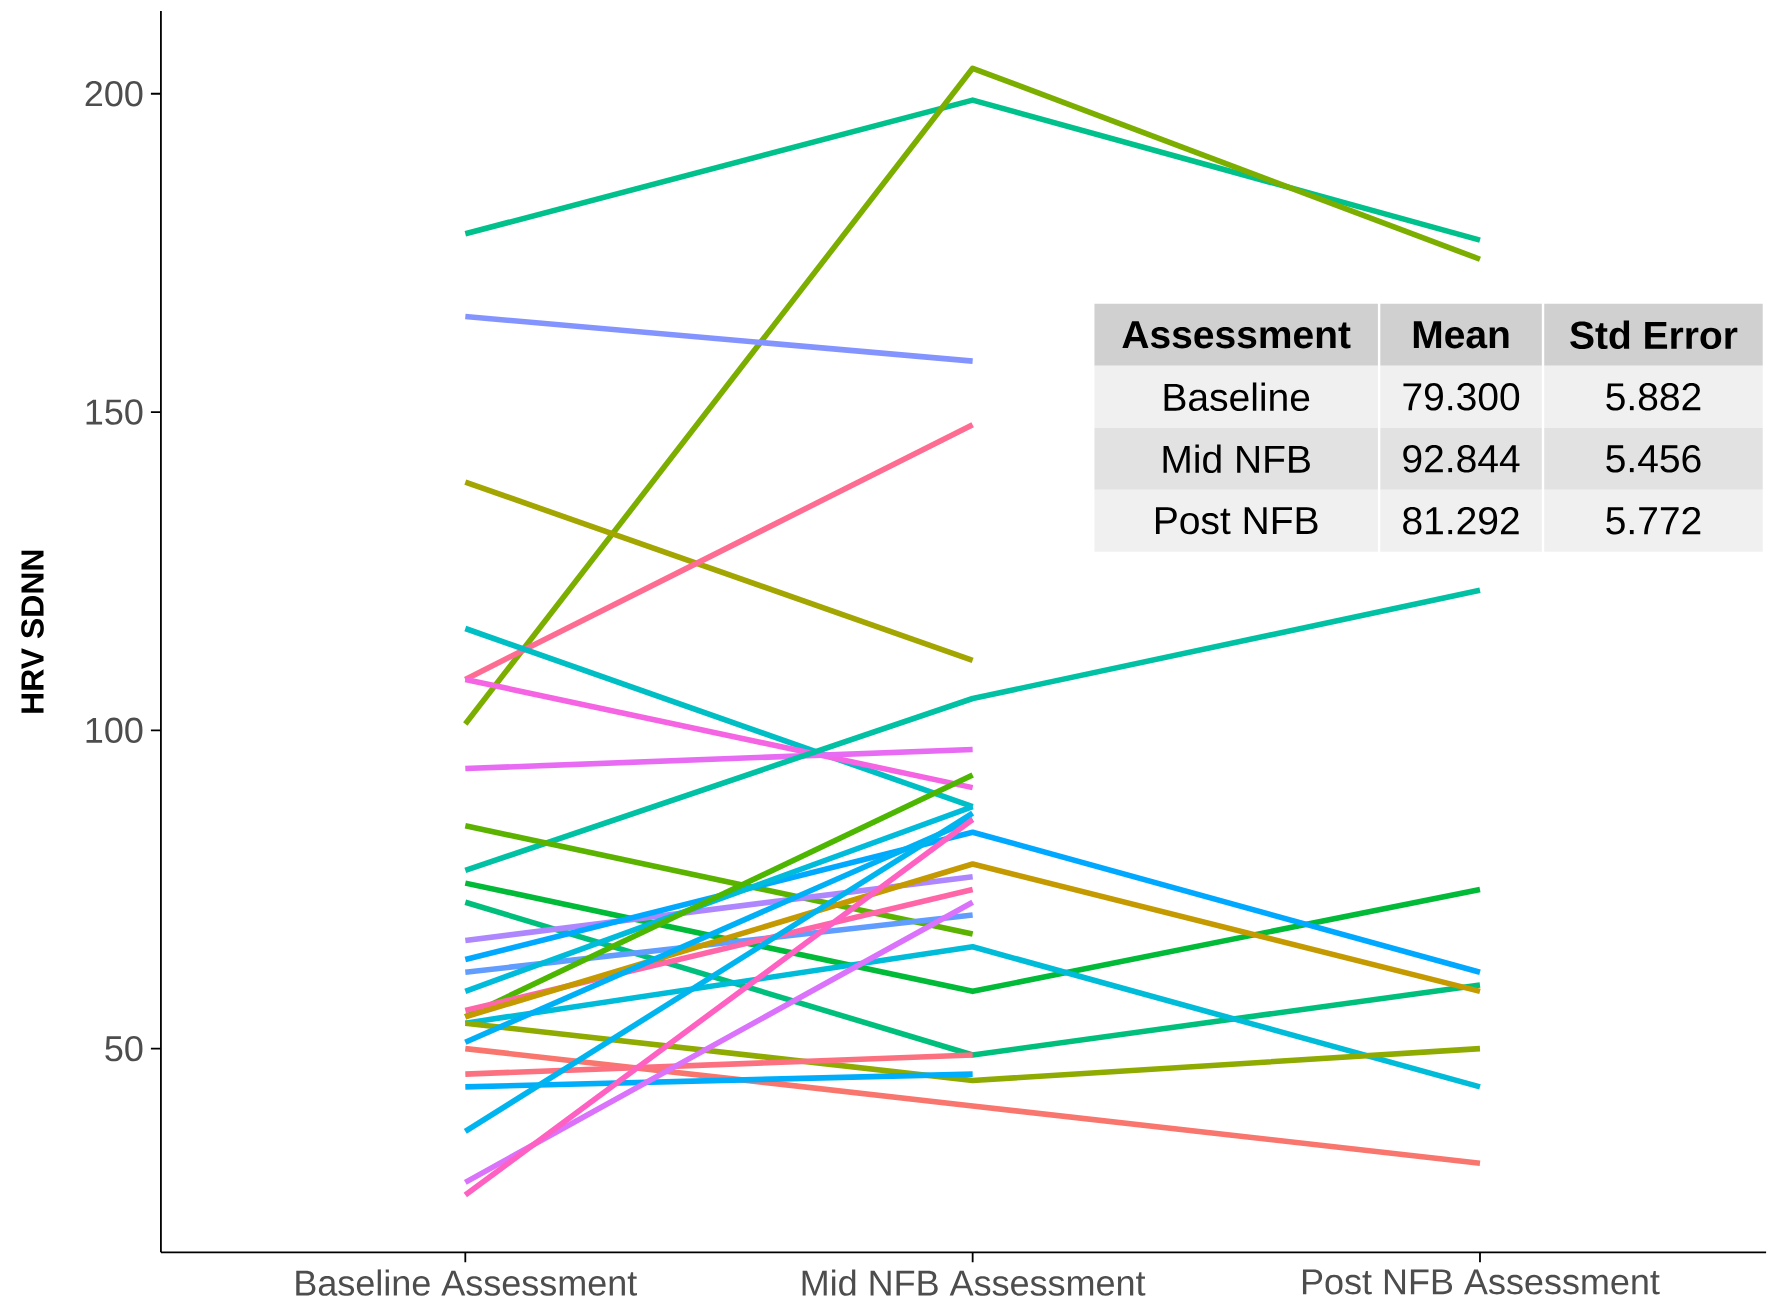 This screenshot has width=1767, height=1303. What do you see at coordinates (974, 1283) in the screenshot?
I see `x-tick-label: Mid NFB Assessment` at bounding box center [974, 1283].